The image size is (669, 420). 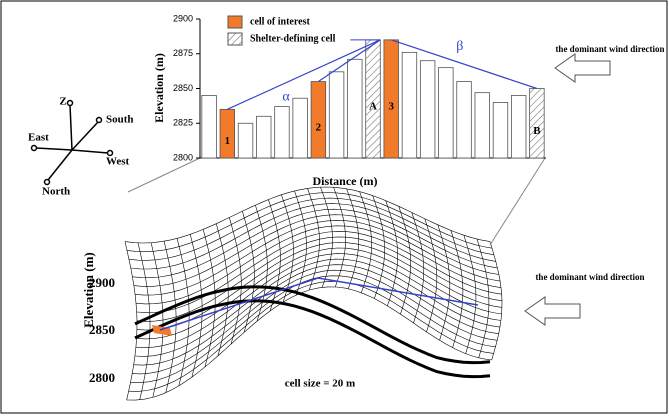 I want to click on bar-label: 3, so click(x=391, y=106).